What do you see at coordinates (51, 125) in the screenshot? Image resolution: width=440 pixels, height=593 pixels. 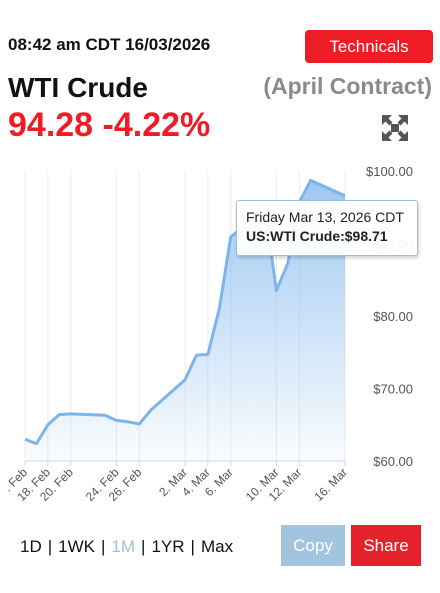 I see `price-value: 94.28` at bounding box center [51, 125].